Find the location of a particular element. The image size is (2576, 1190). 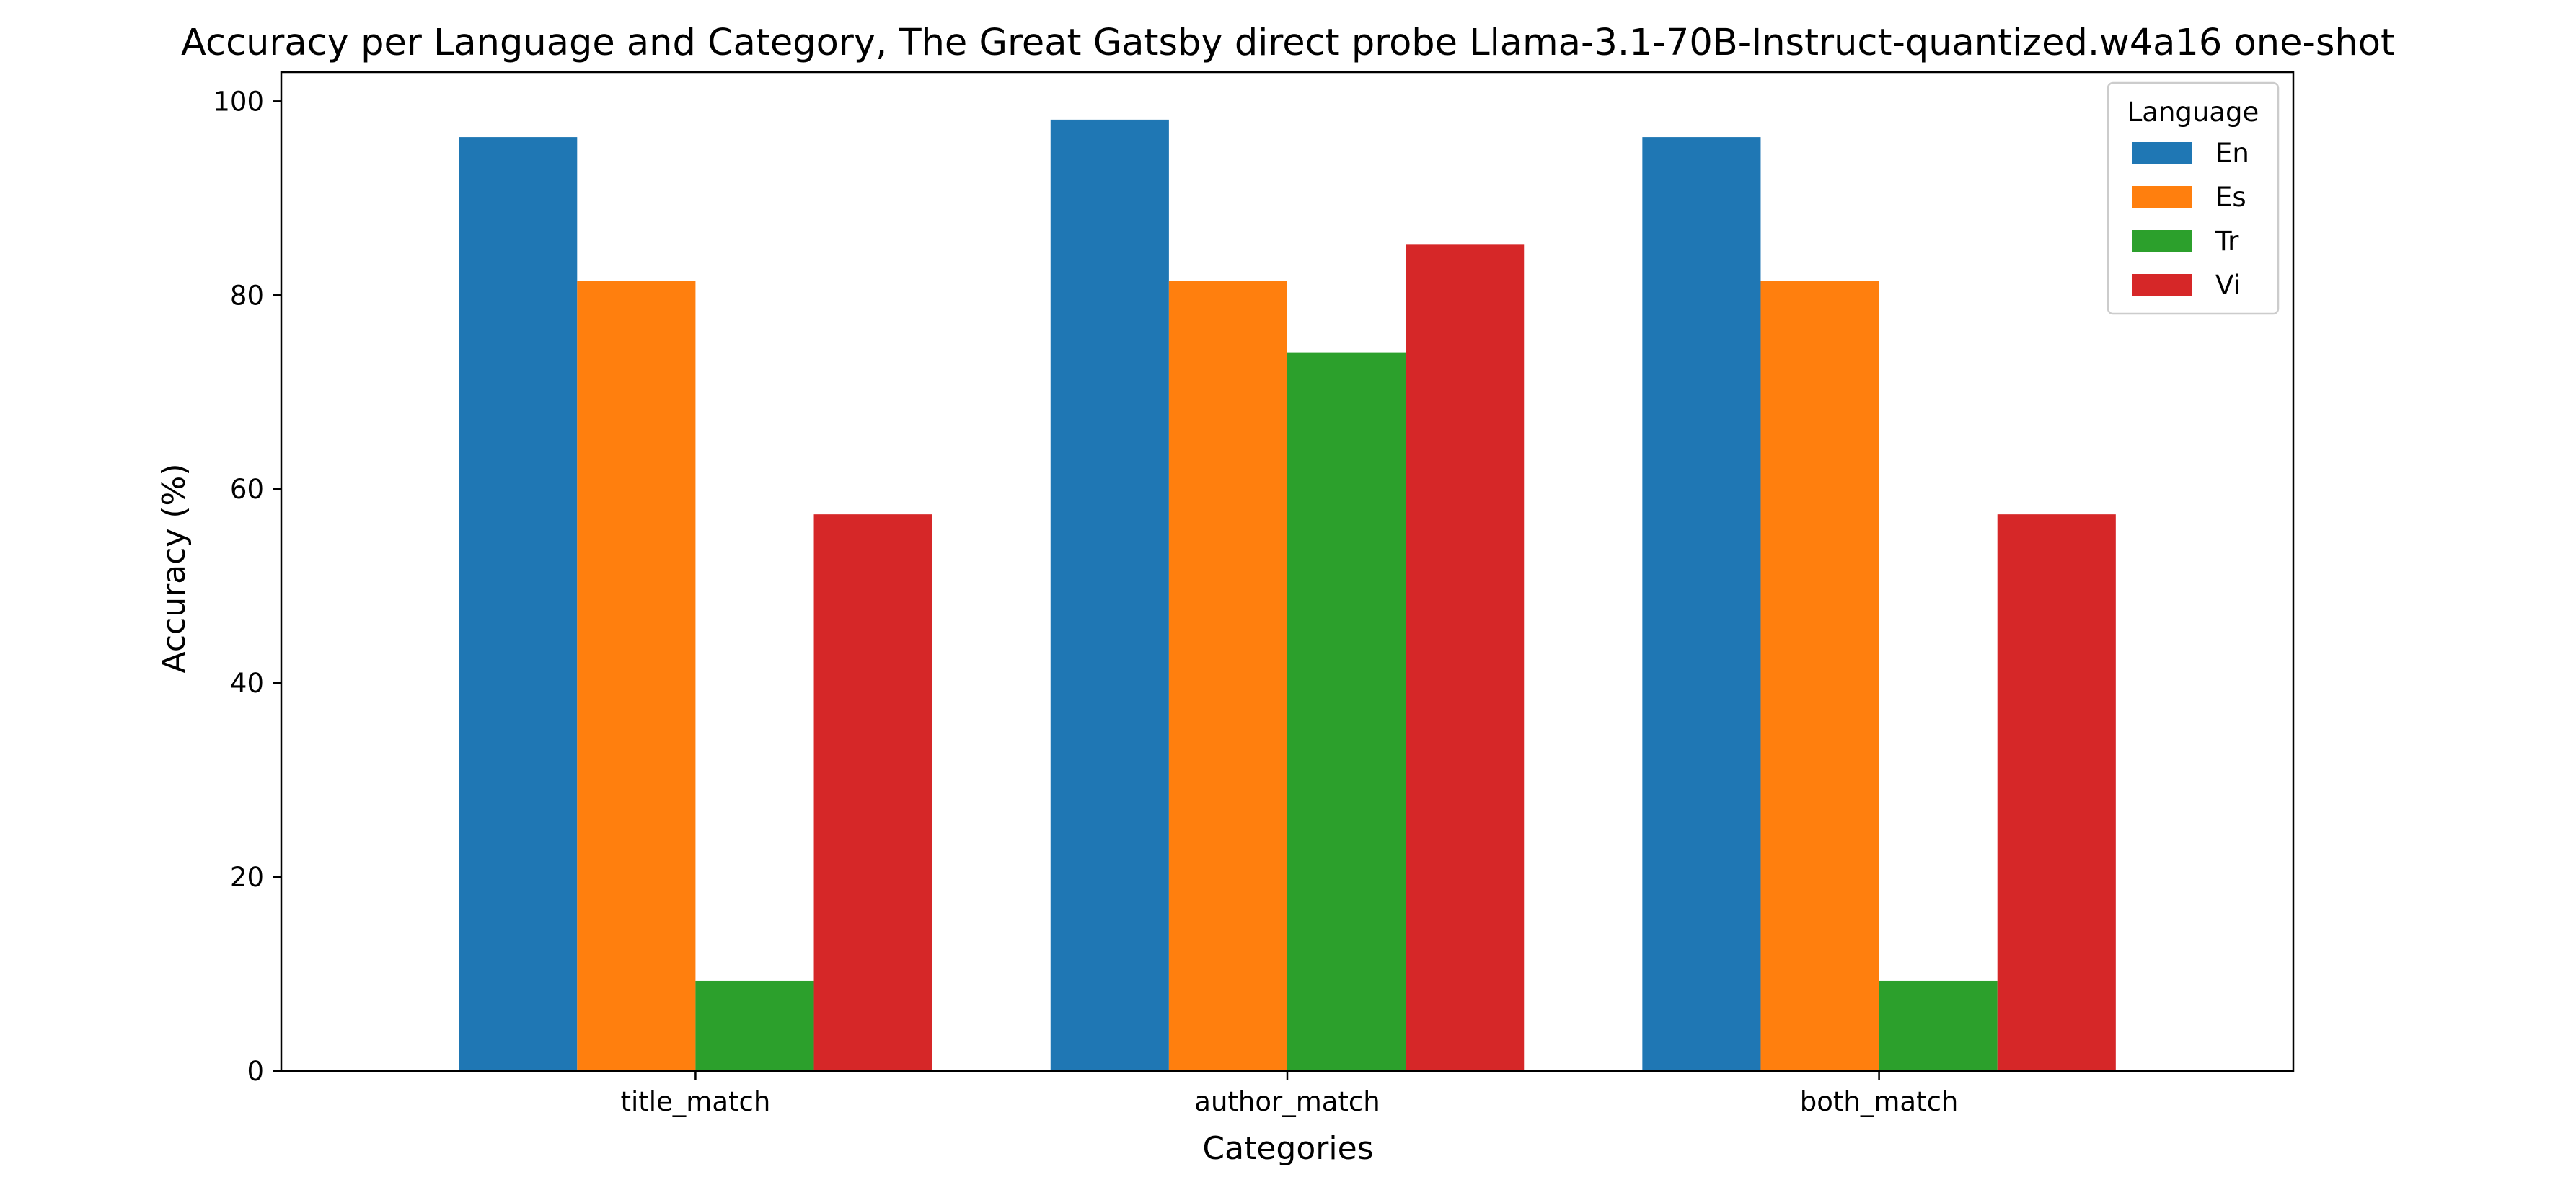

x-axis-label: Categories is located at coordinates (1287, 1148).